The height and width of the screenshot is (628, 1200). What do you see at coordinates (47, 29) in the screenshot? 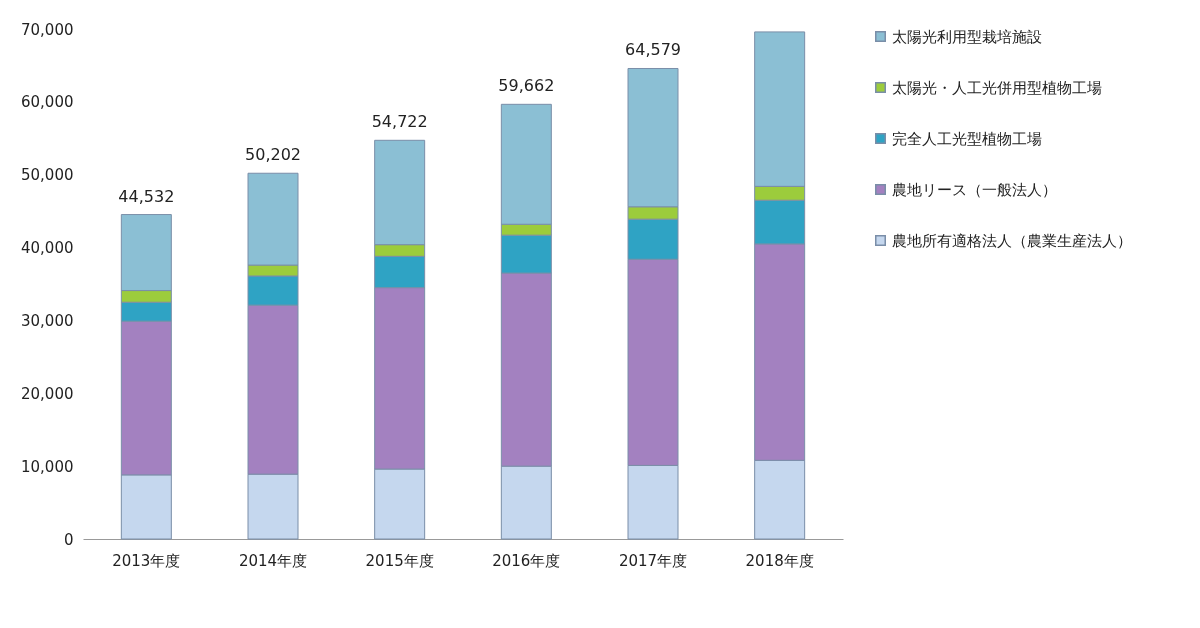
I see `y-tick-label: 70,000` at bounding box center [47, 29].